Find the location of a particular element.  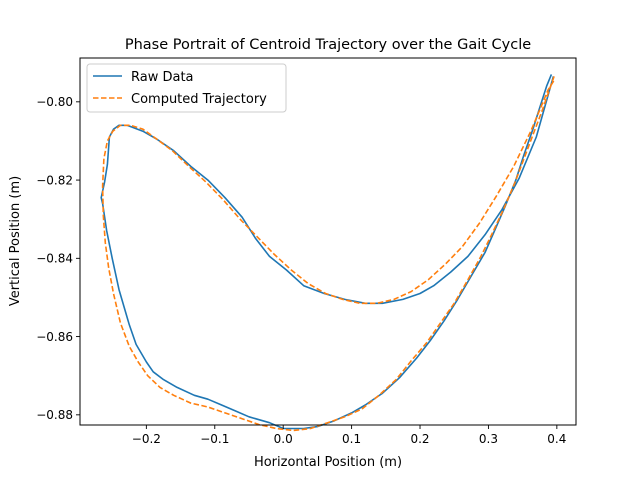

x-axis-label: Horizontal Position (m) is located at coordinates (328, 462).